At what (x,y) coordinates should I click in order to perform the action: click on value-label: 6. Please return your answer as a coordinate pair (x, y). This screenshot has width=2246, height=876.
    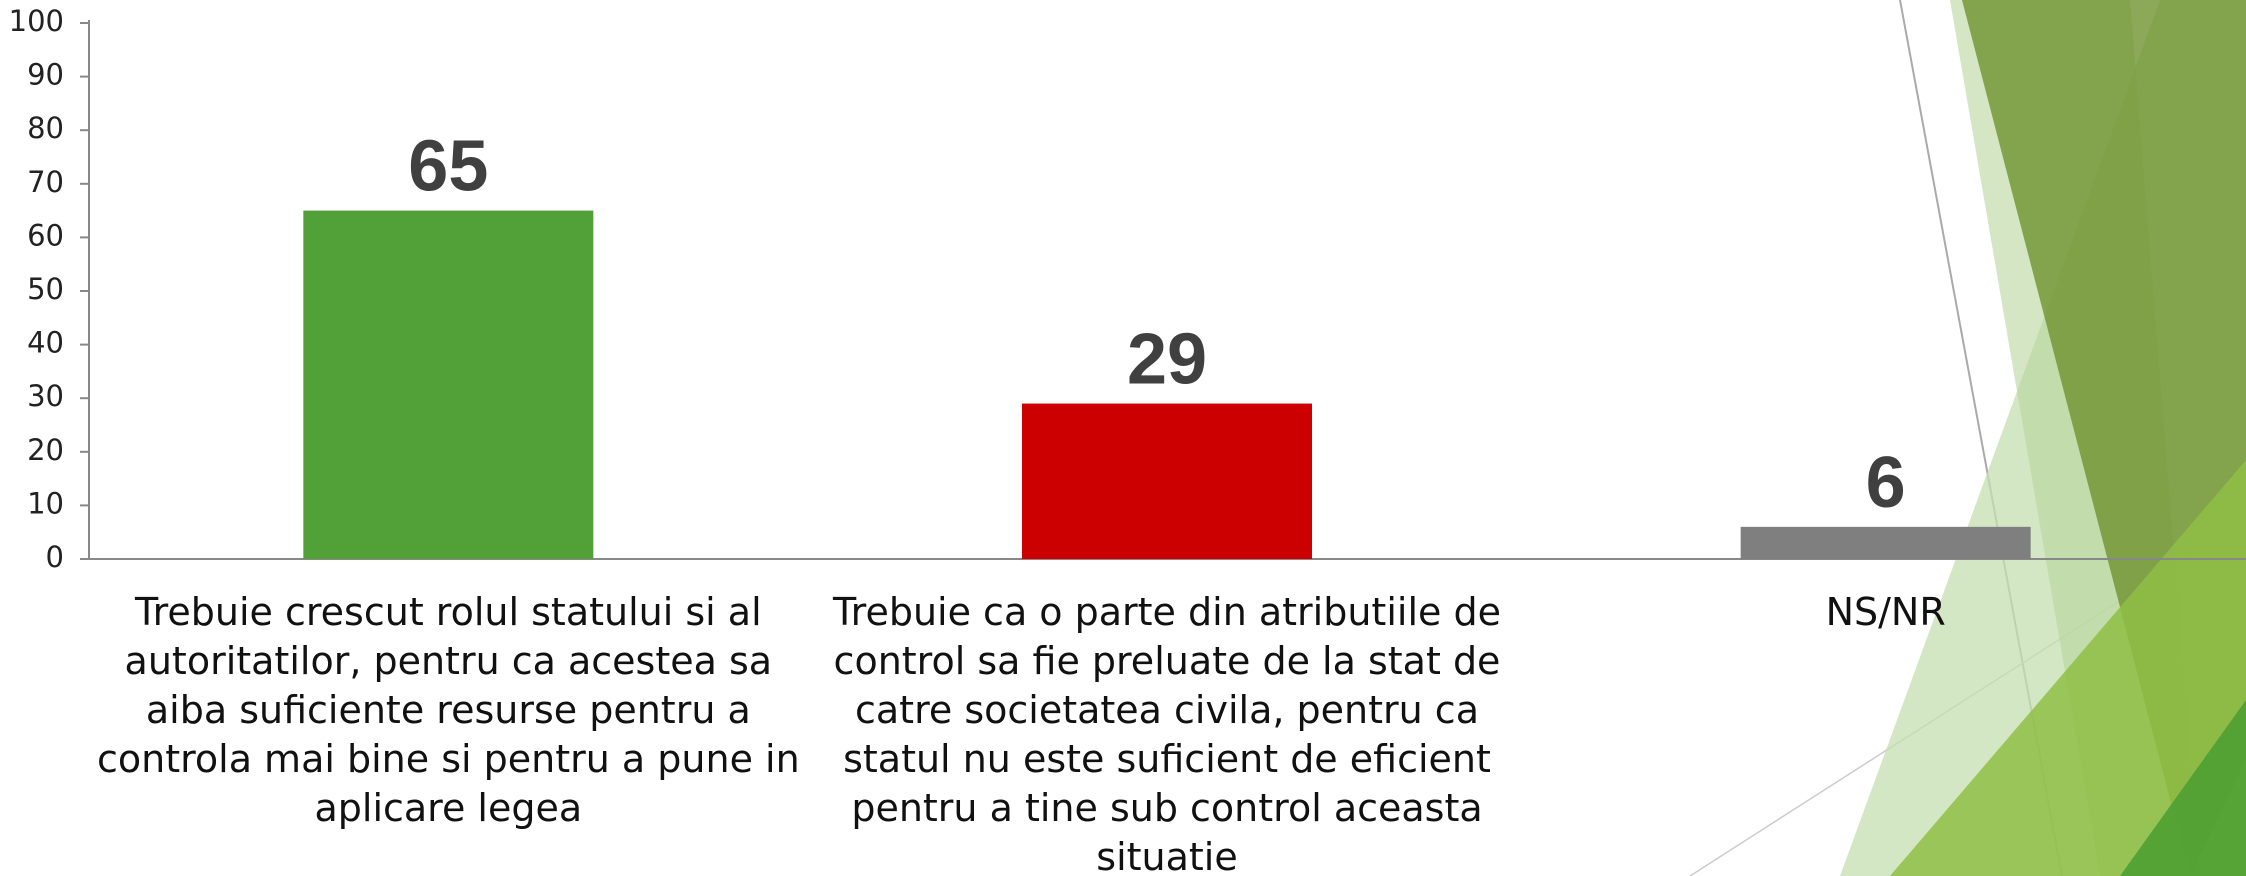
    Looking at the image, I should click on (1886, 483).